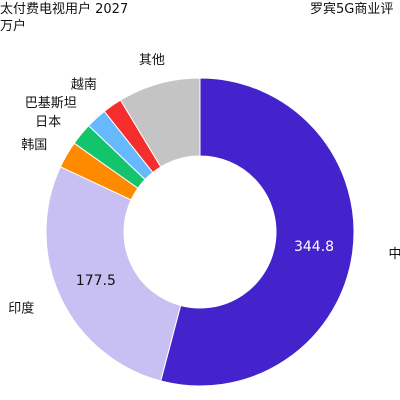 This screenshot has width=400, height=400. I want to click on chart-source: 罗宾5G商业评, so click(352, 9).